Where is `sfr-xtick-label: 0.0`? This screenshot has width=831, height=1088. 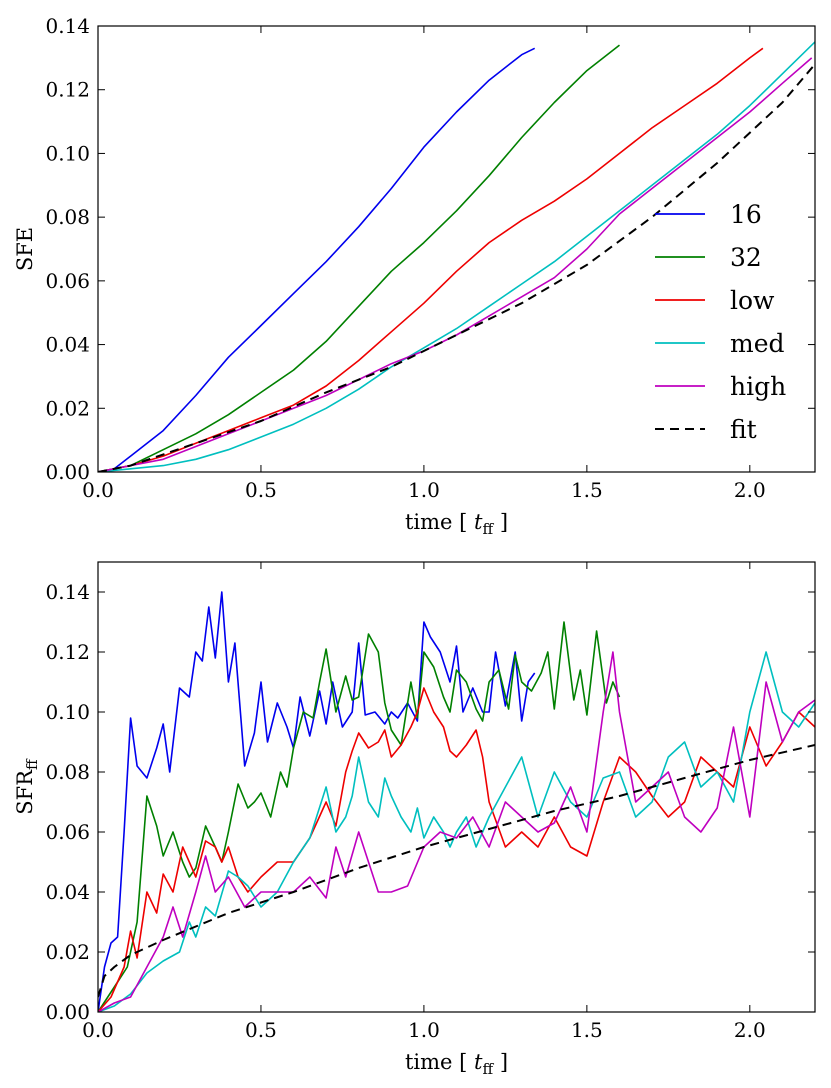
sfr-xtick-label: 0.0 is located at coordinates (98, 1030).